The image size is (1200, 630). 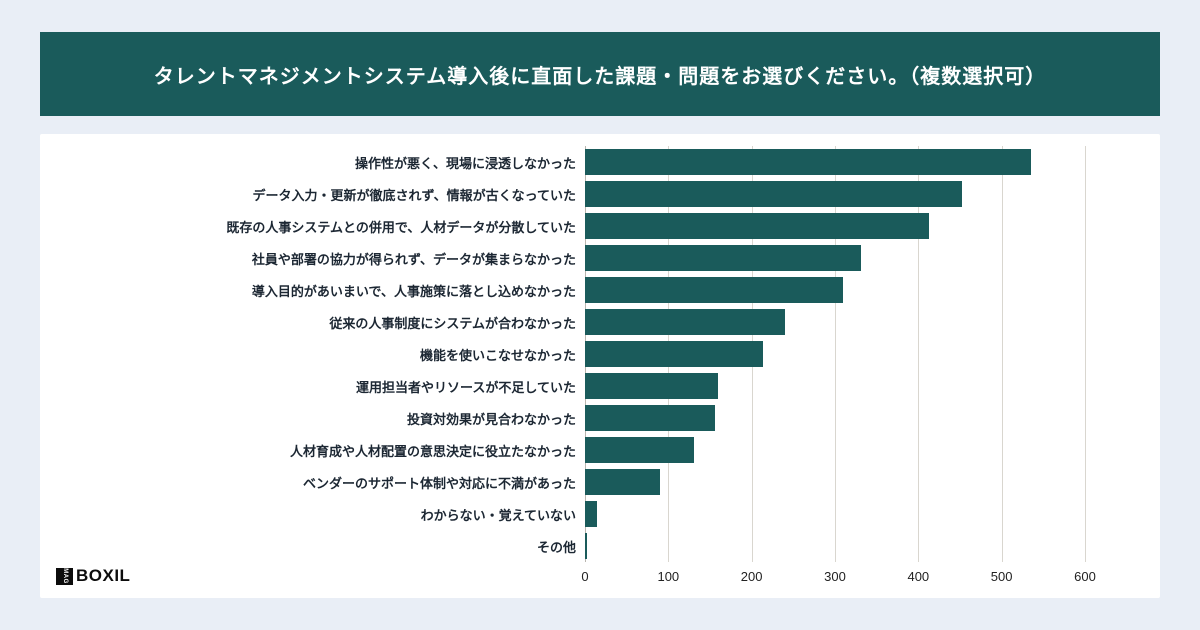 I want to click on mag-icon: MAG, so click(x=64, y=576).